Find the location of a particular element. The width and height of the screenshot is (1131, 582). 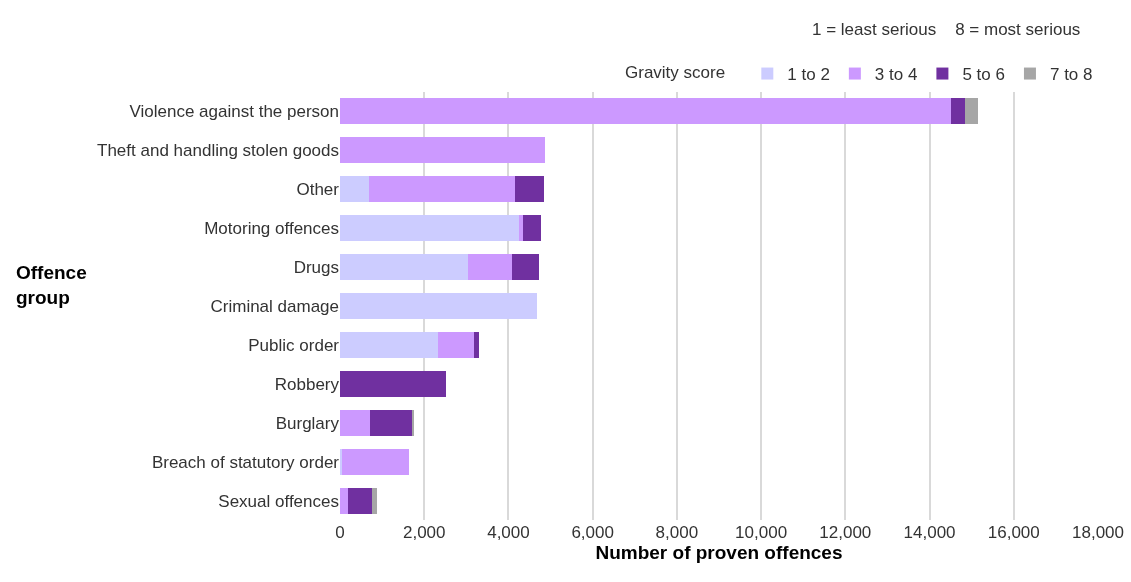

y-tick-label: Sexual offences is located at coordinates (278, 501).